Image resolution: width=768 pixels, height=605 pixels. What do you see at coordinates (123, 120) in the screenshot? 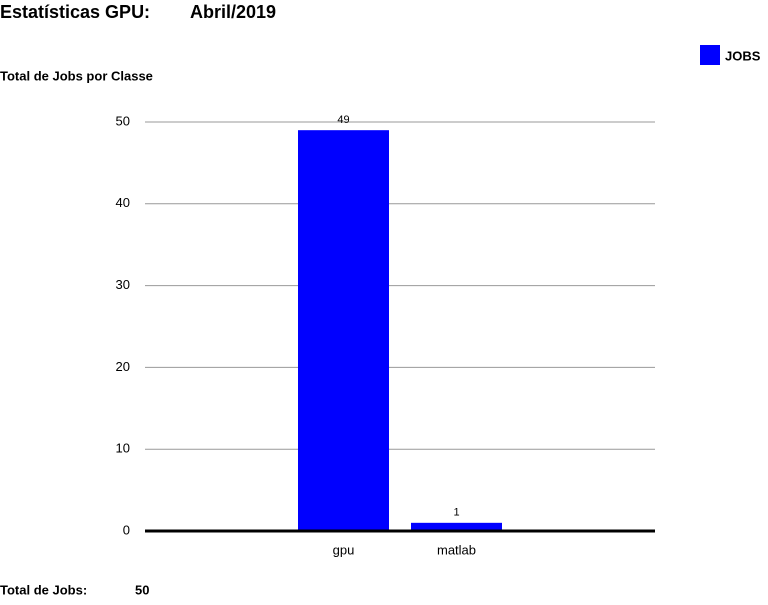
I see `y-tick-label: 50` at bounding box center [123, 120].